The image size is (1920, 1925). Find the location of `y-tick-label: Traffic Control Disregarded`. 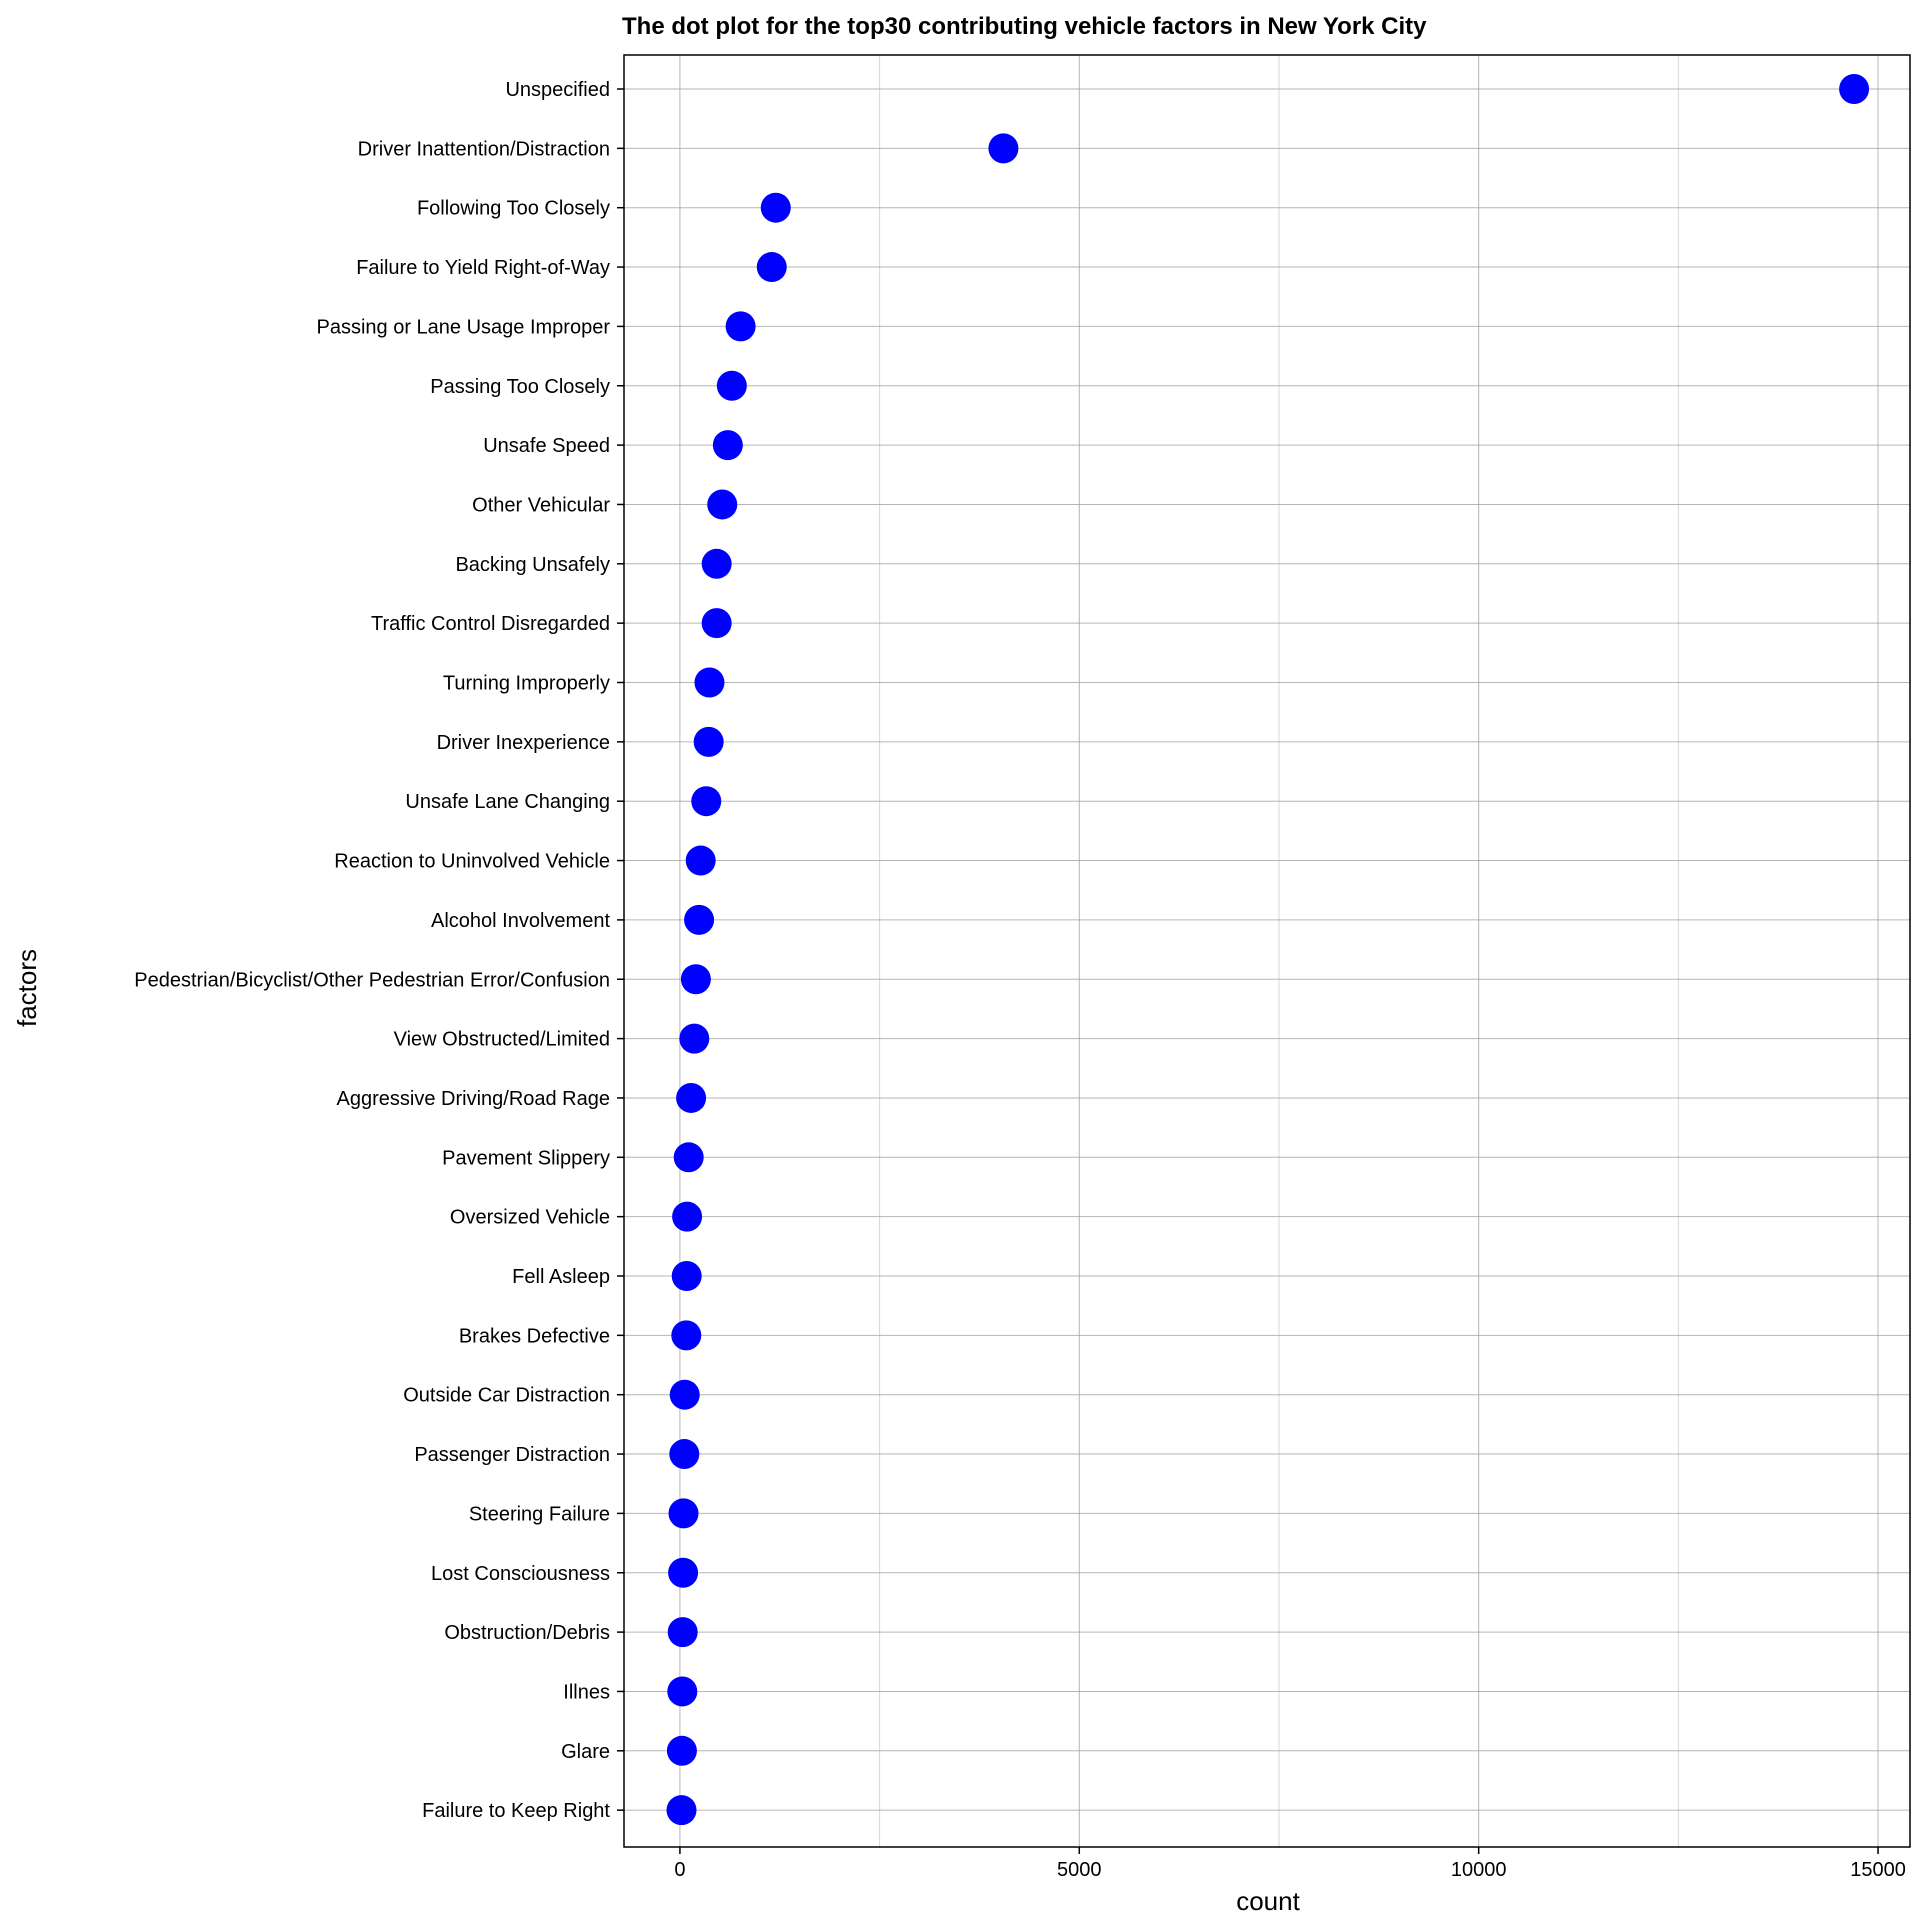

y-tick-label: Traffic Control Disregarded is located at coordinates (490, 624).